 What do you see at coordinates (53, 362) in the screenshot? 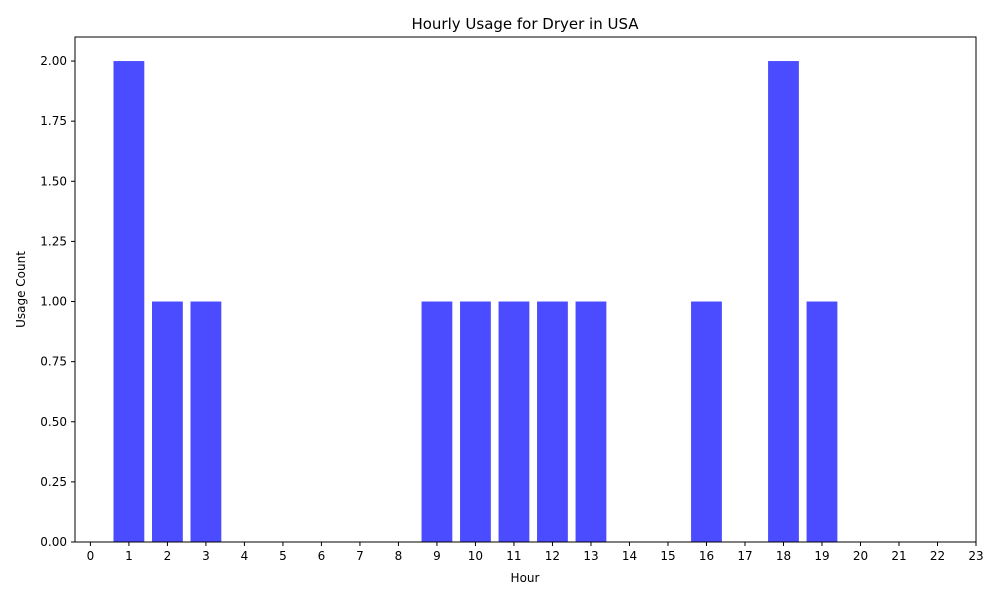
I see `y-tick-label: 0.75` at bounding box center [53, 362].